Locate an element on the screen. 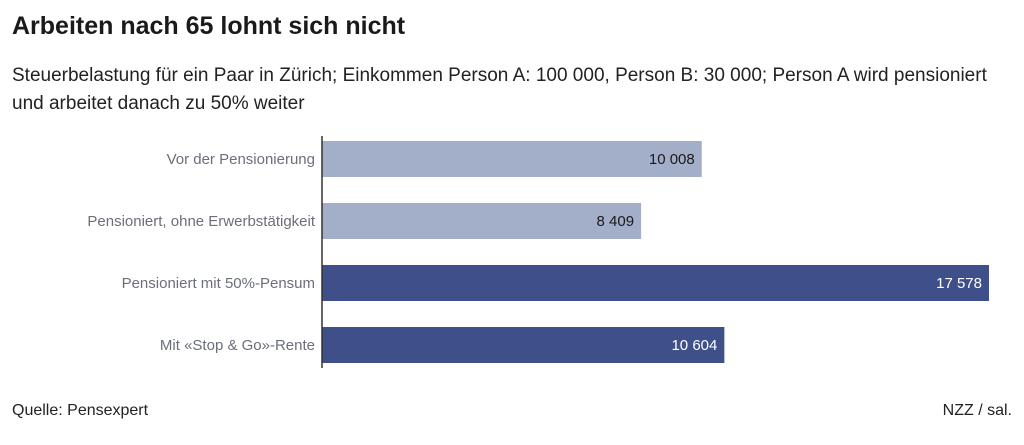  category-label: Mit «Stop & Go»-Rente is located at coordinates (237, 345).